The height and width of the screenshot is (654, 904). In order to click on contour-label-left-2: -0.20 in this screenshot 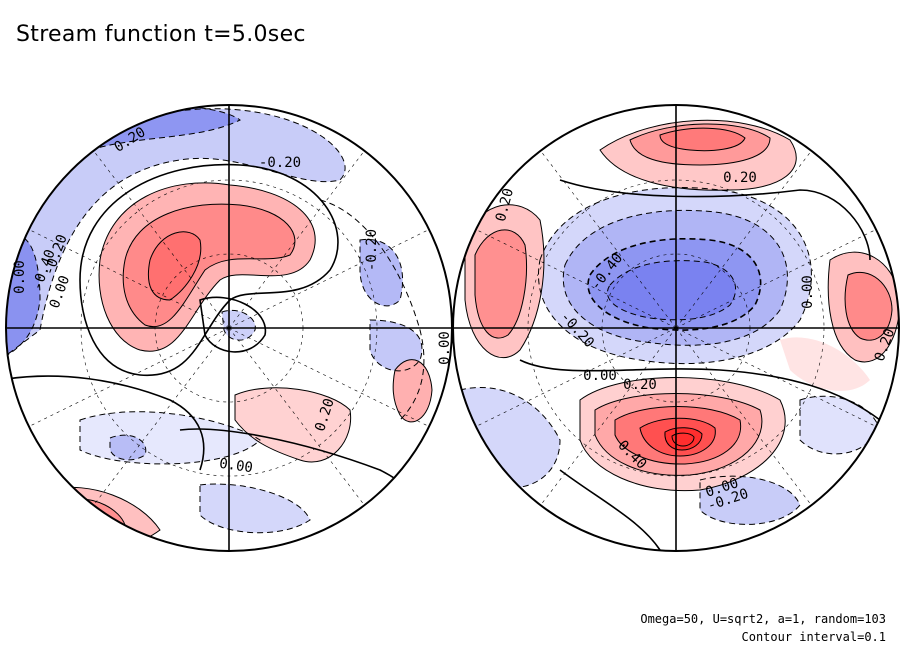, I will do `click(372, 250)`.